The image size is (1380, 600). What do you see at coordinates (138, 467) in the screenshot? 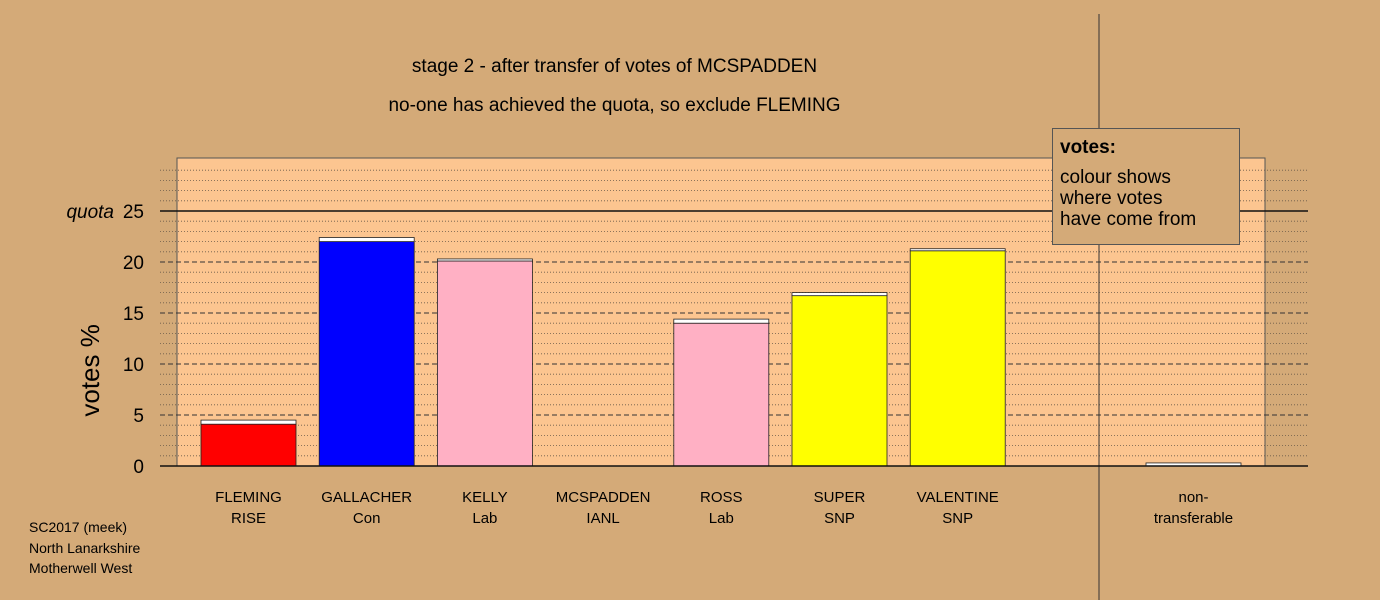
I see `y-tick-label: 0` at bounding box center [138, 467].